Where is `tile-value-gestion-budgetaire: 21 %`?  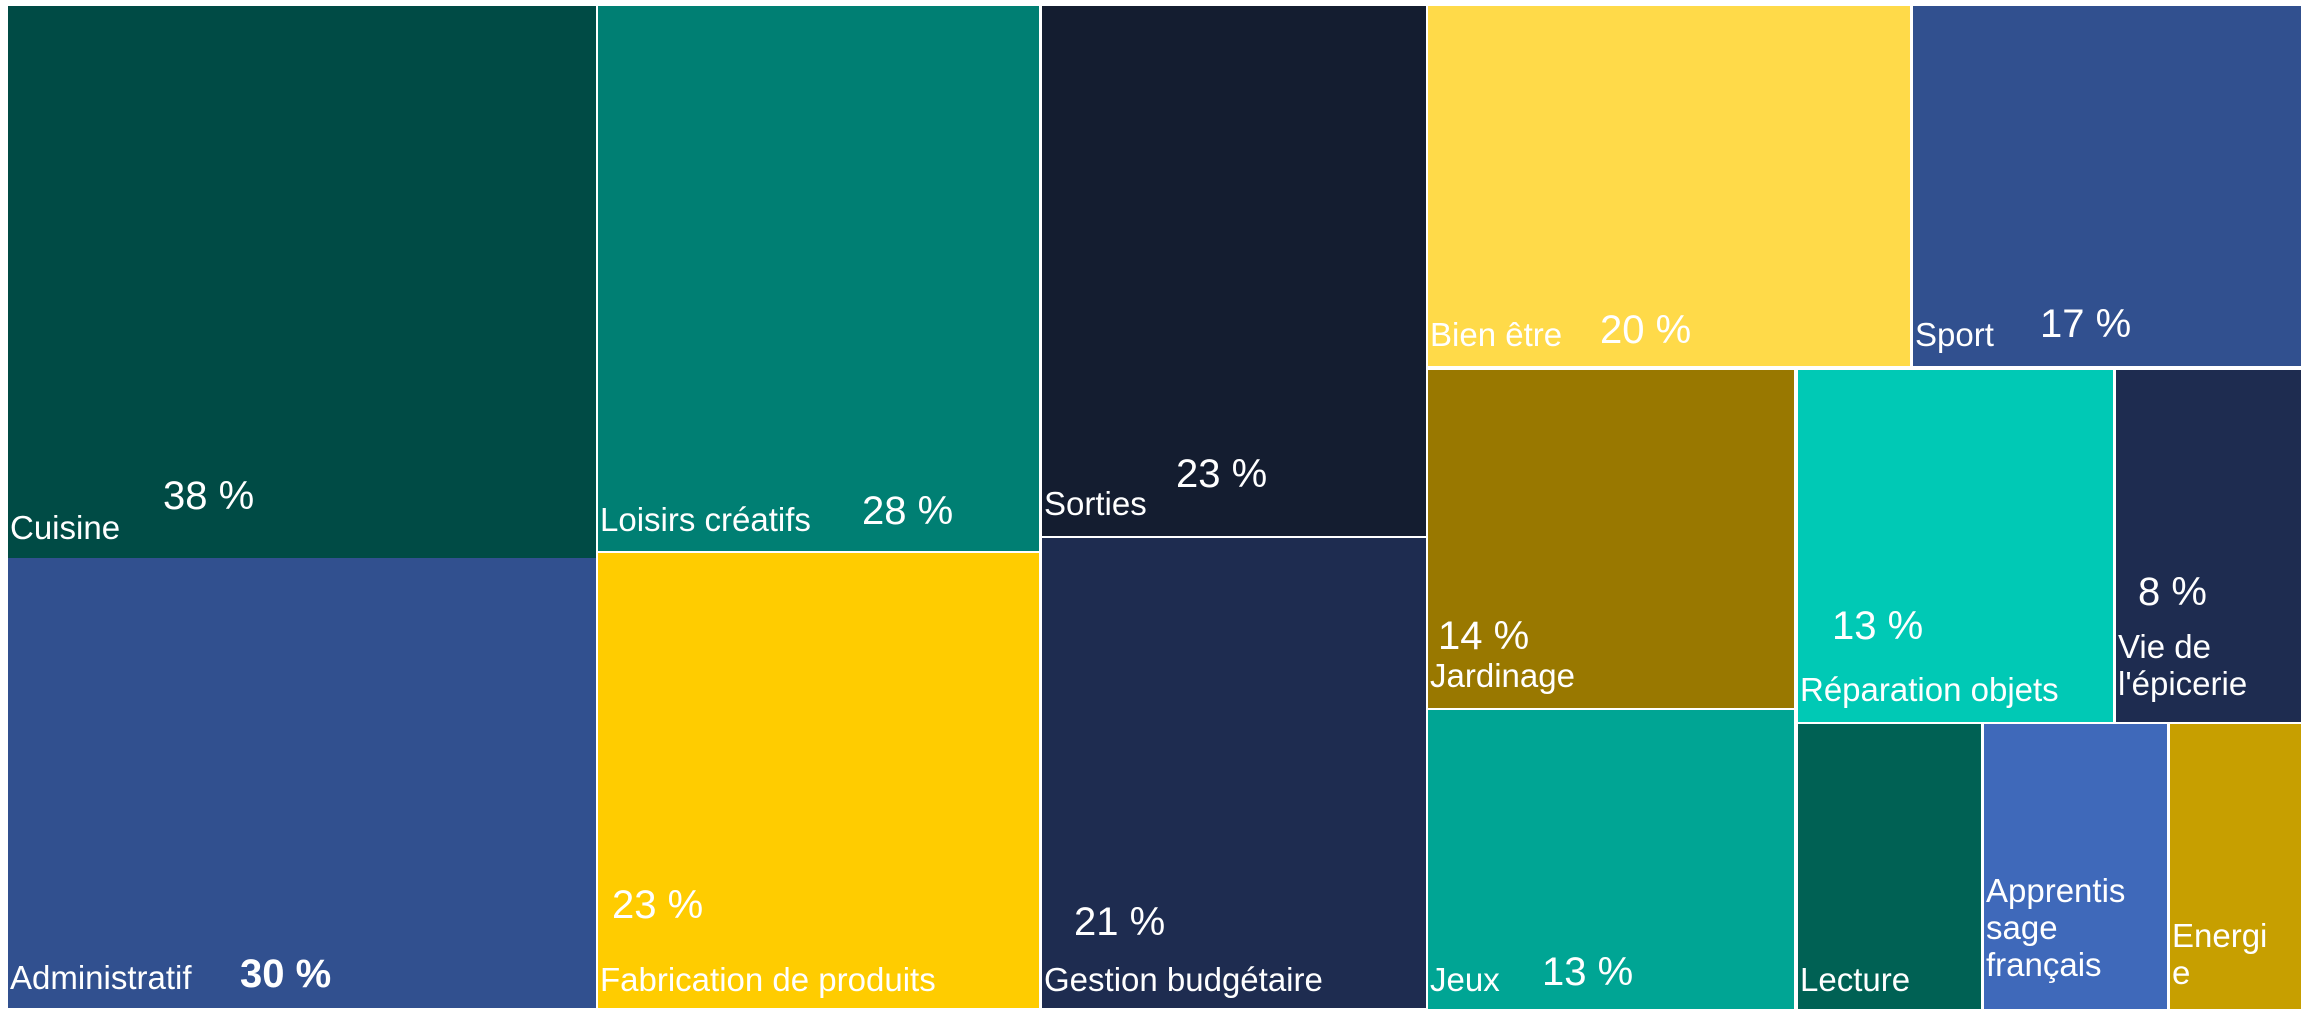 tile-value-gestion-budgetaire: 21 % is located at coordinates (1120, 922).